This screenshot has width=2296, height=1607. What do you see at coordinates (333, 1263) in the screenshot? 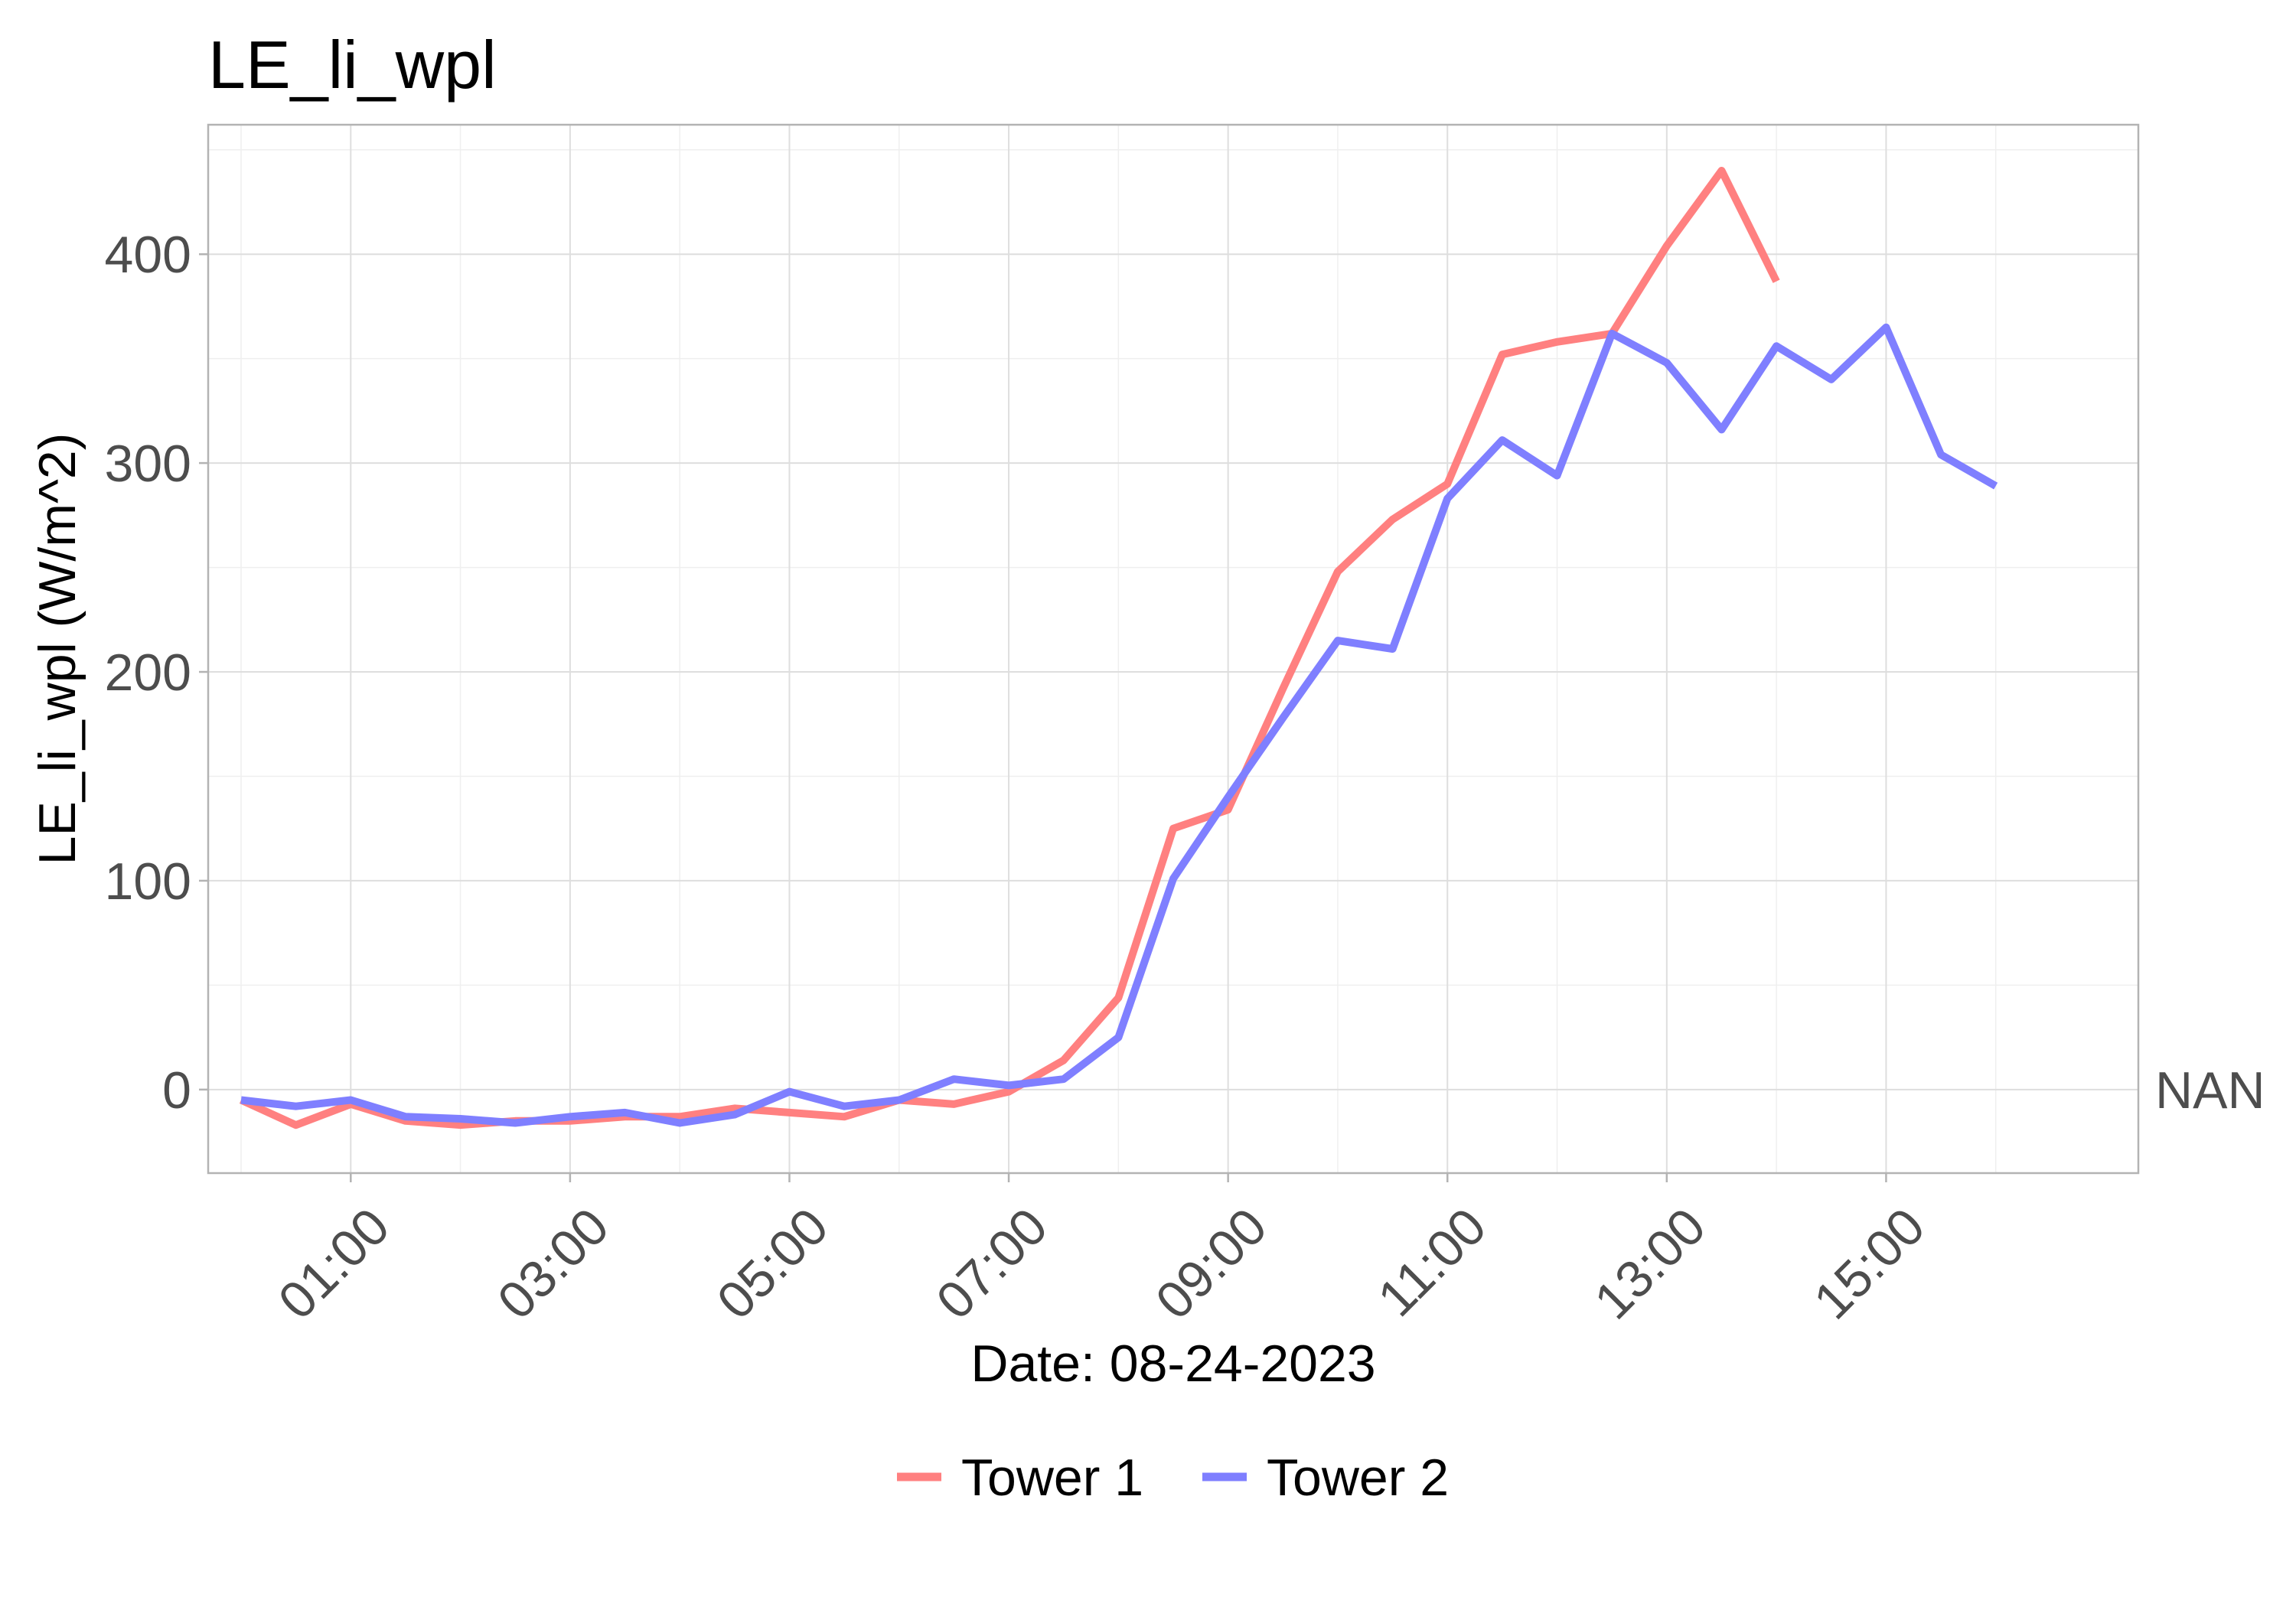
I see `x-tick-label: 01:00` at bounding box center [333, 1263].